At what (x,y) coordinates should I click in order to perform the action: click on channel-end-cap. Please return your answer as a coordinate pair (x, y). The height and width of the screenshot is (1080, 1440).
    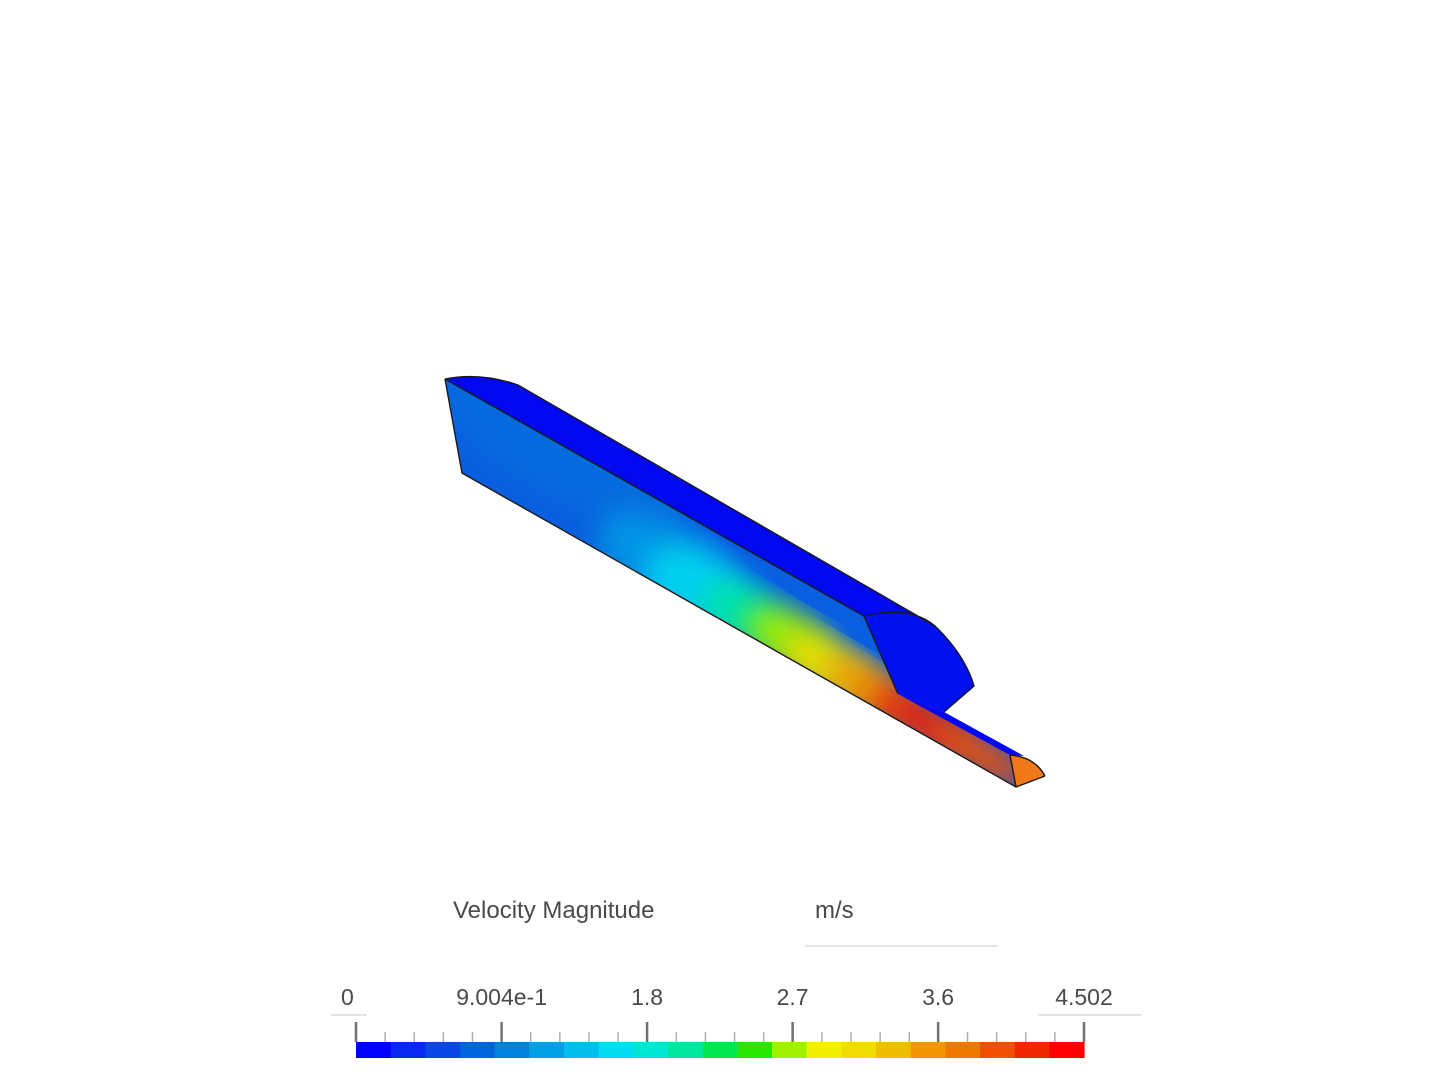
    Looking at the image, I should click on (919, 662).